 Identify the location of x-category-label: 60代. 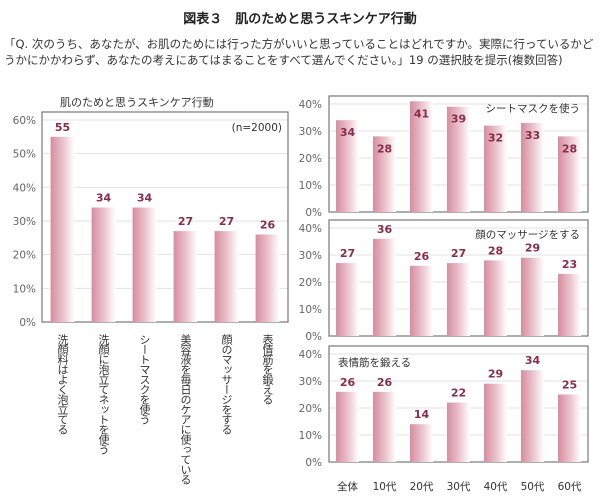
(570, 487).